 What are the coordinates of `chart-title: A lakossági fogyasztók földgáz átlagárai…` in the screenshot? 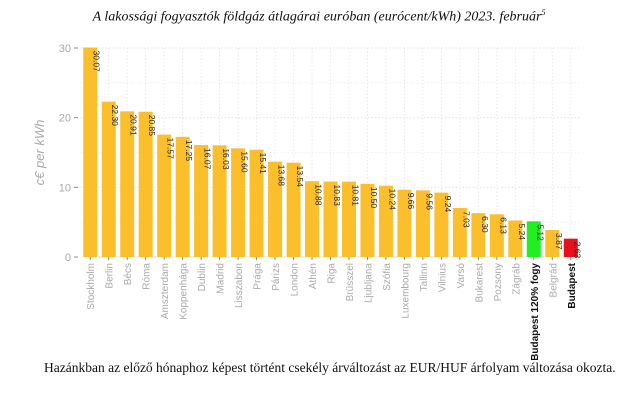 It's located at (319, 16).